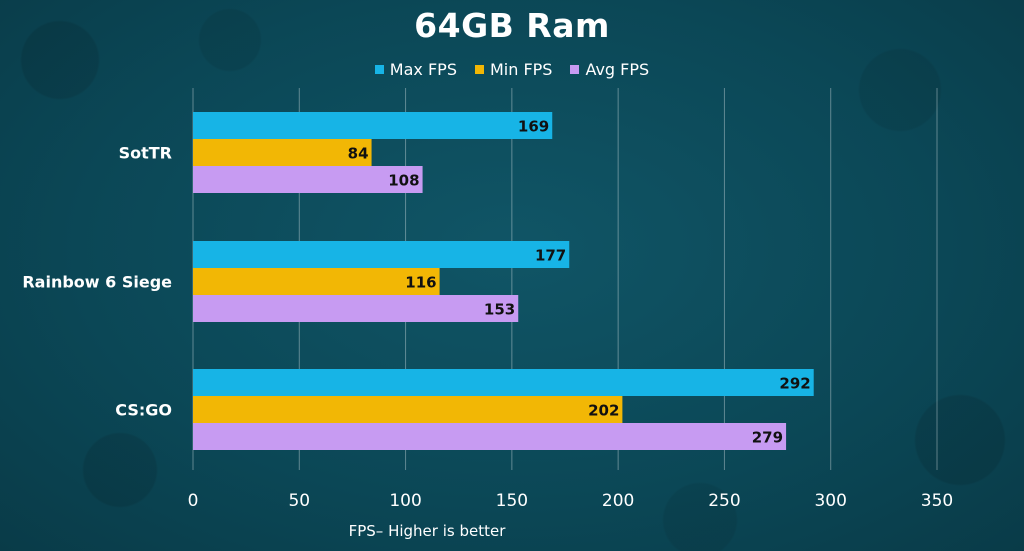 The height and width of the screenshot is (551, 1024). What do you see at coordinates (794, 384) in the screenshot?
I see `data-label: 292` at bounding box center [794, 384].